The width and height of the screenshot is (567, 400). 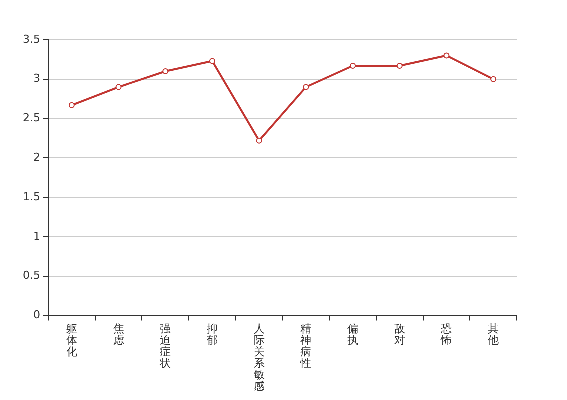 What do you see at coordinates (36, 79) in the screenshot?
I see `y-tick-label: 3` at bounding box center [36, 79].